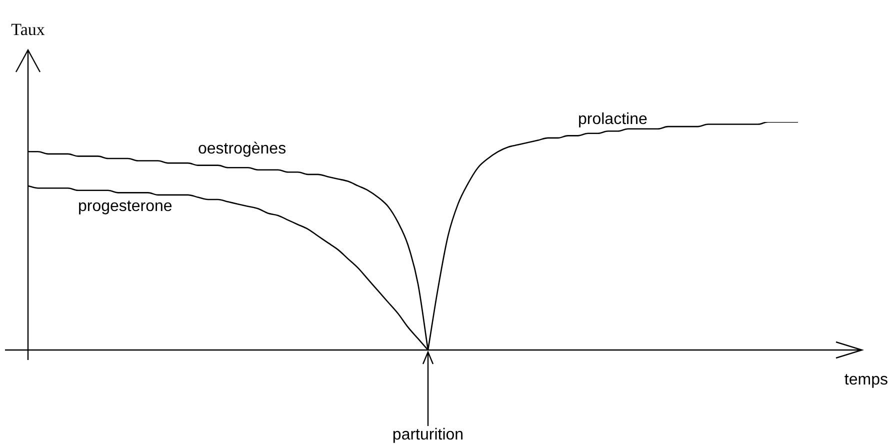 The image size is (892, 445). What do you see at coordinates (866, 379) in the screenshot?
I see `x-axis-title: temps` at bounding box center [866, 379].